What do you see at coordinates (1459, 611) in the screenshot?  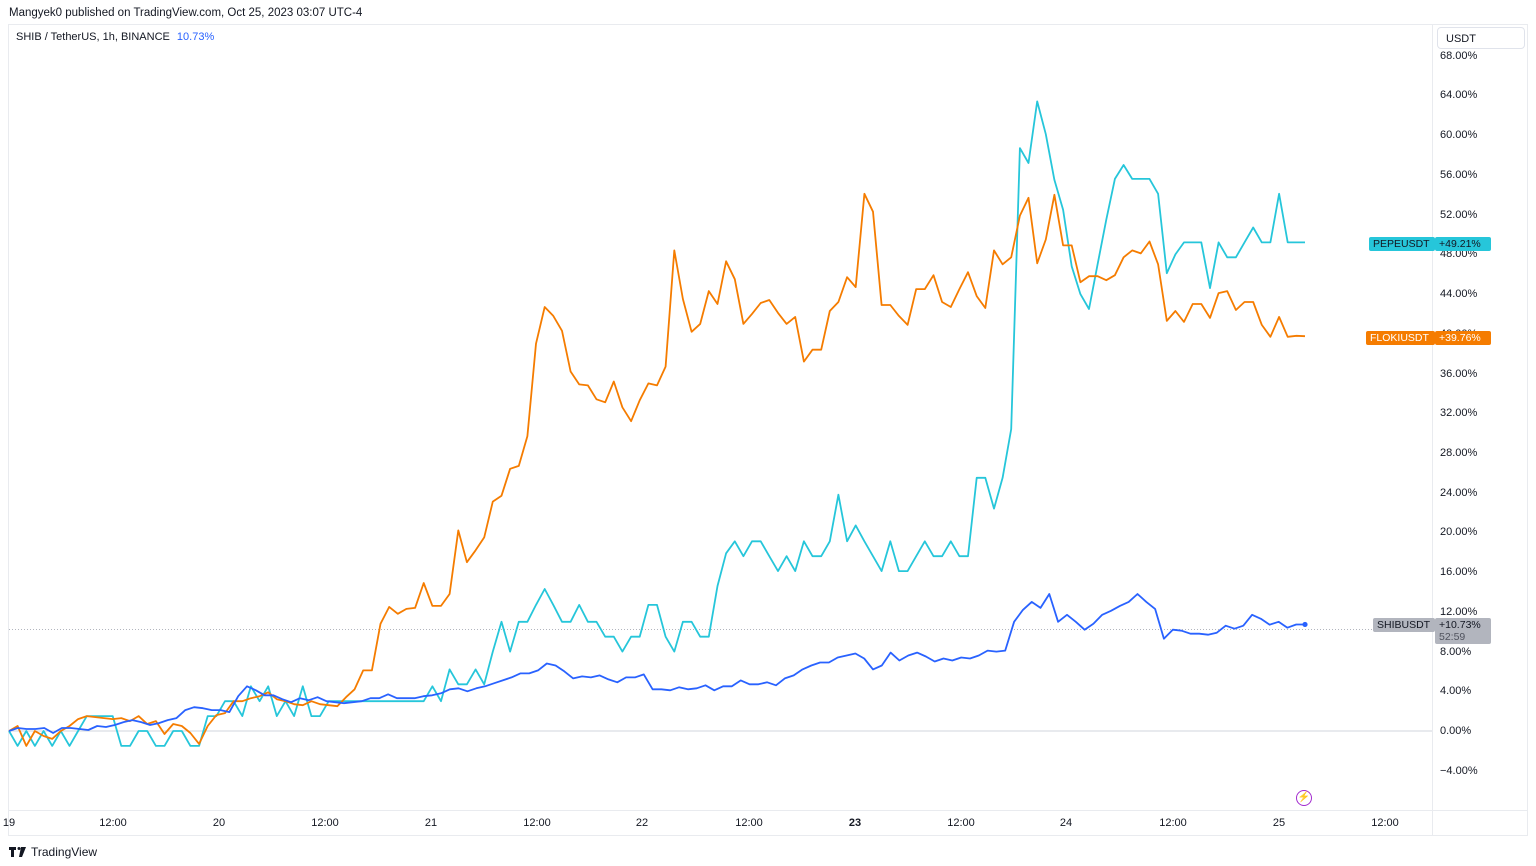 I see `y-tick-label: 12.00%` at bounding box center [1459, 611].